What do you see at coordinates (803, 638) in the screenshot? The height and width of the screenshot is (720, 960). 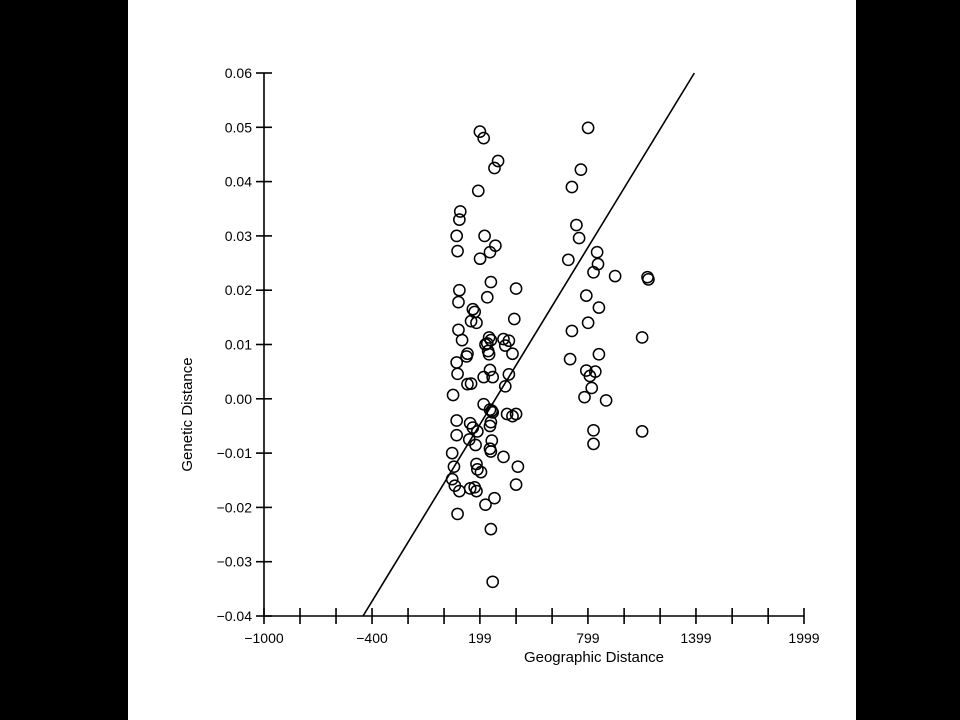 I see `x-tick-label: 1999` at bounding box center [803, 638].